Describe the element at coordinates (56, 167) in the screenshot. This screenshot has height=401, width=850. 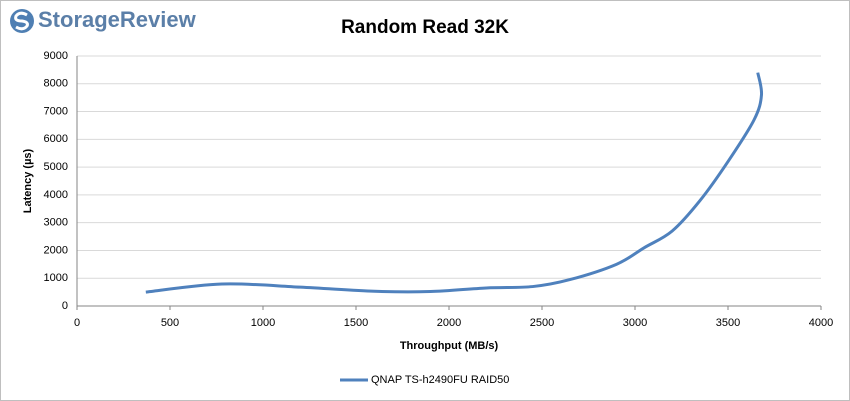
I see `y-tick-label: 5000` at that location.